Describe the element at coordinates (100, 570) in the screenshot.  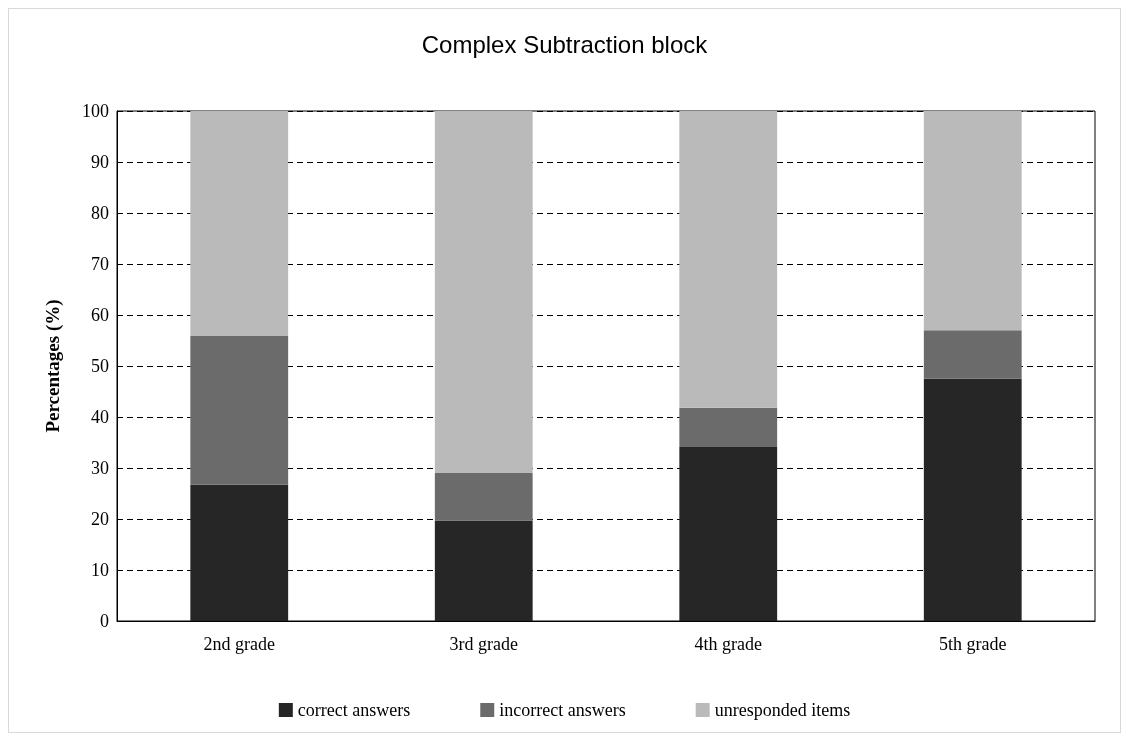
I see `y-tick-label: 10` at that location.